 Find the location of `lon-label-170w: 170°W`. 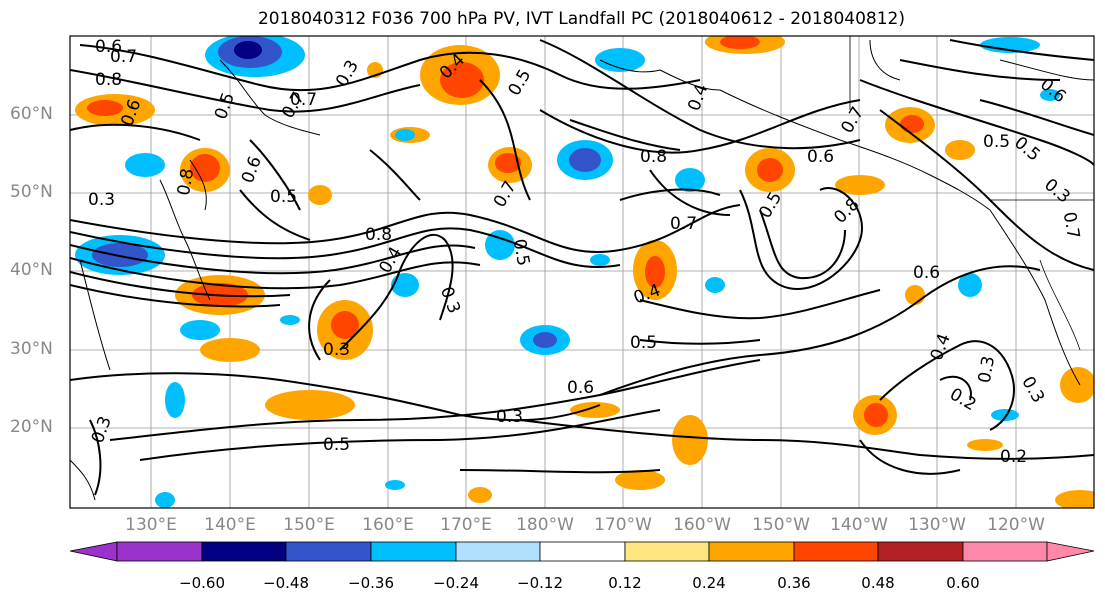

lon-label-170w: 170°W is located at coordinates (623, 525).